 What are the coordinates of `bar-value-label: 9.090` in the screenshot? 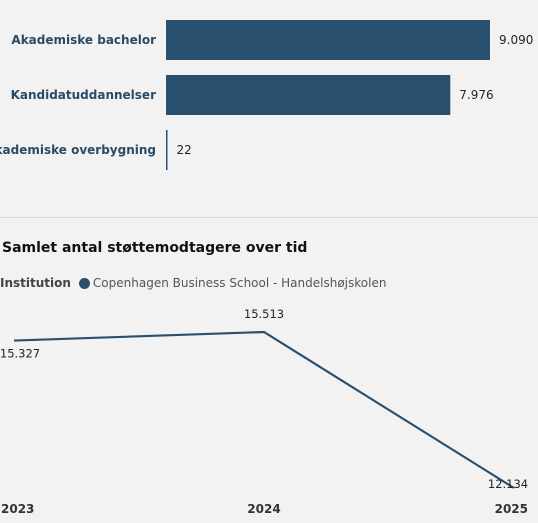 It's located at (516, 40).